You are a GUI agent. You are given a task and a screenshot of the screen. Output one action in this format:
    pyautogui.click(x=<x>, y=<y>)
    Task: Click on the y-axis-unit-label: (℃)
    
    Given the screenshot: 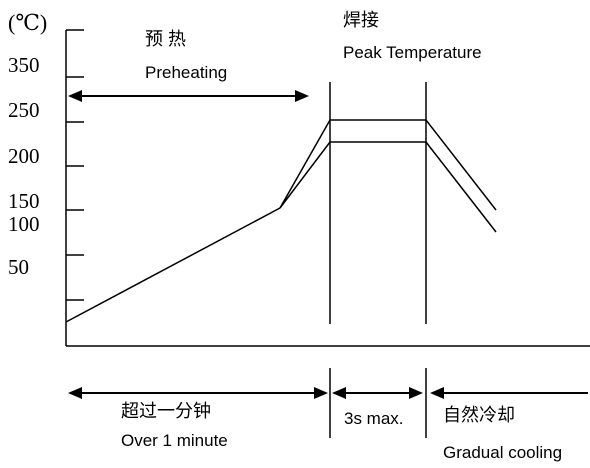 What is the action you would take?
    pyautogui.click(x=27, y=22)
    